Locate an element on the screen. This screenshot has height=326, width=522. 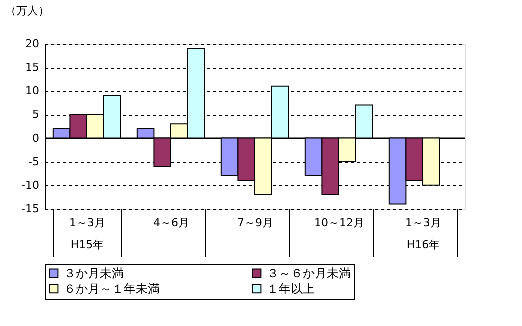
y-tick-label: -5 is located at coordinates (34, 161).